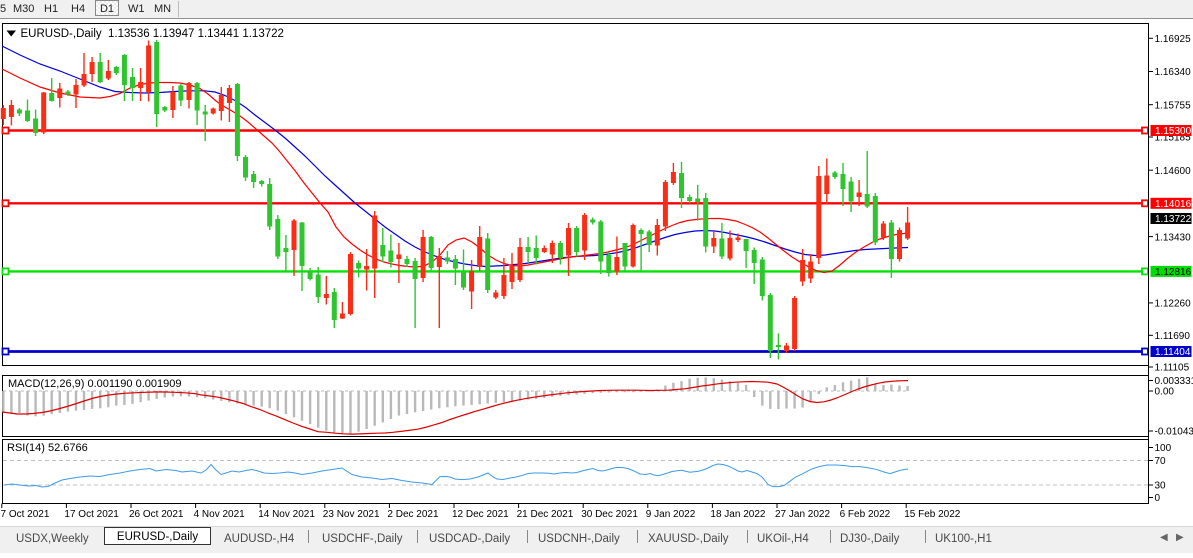 The height and width of the screenshot is (558, 1193). I want to click on svg-text: 4 Nov 2021, so click(220, 514).